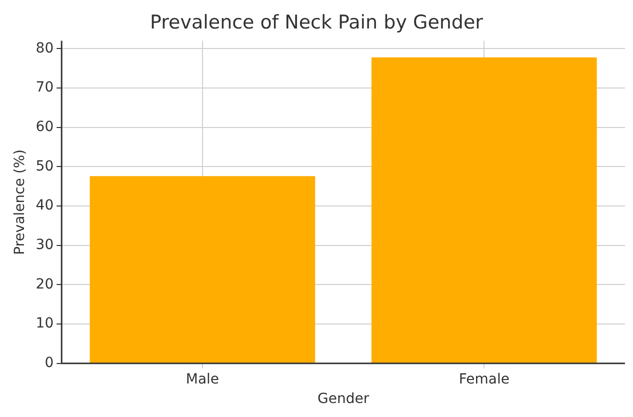  Describe the element at coordinates (45, 166) in the screenshot. I see `y-tick-label: 50` at that location.